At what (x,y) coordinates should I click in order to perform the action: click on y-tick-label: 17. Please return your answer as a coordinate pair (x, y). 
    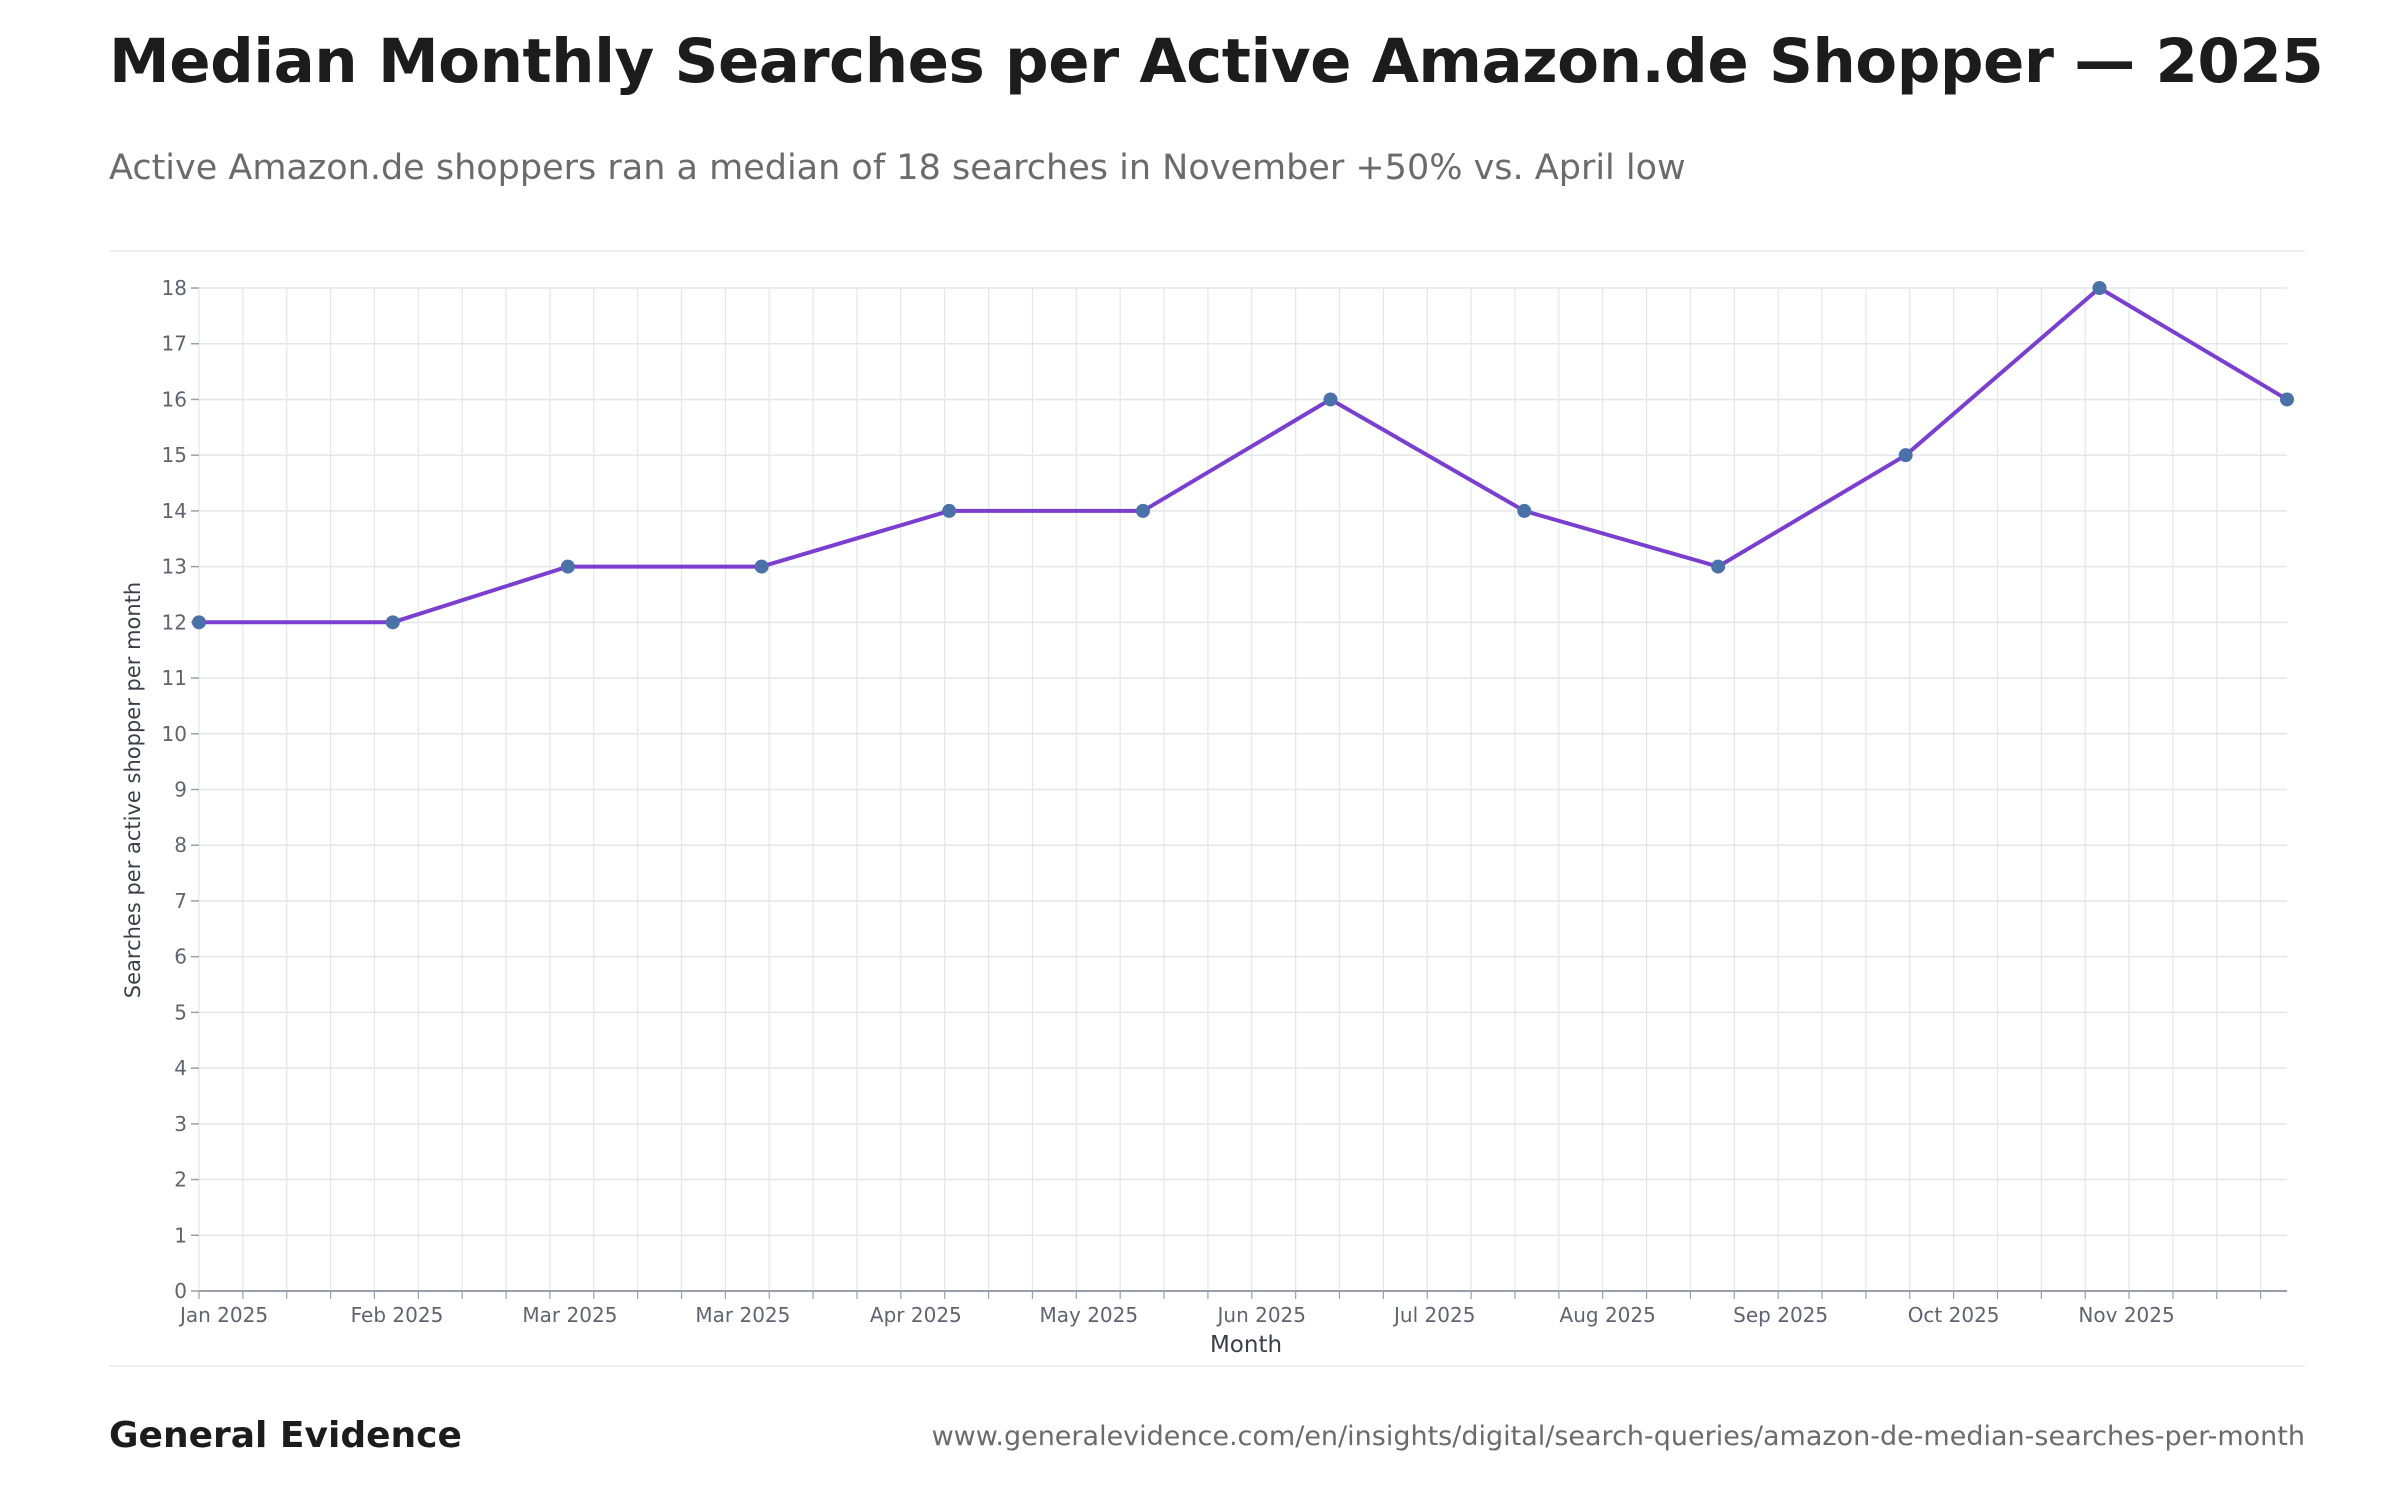
    Looking at the image, I should click on (174, 344).